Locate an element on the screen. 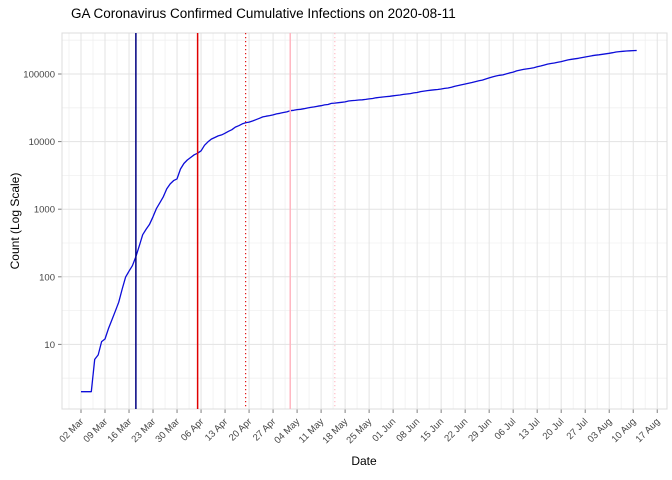 Image resolution: width=672 pixels, height=480 pixels. x-tick-label: 29 Jun is located at coordinates (480, 430).